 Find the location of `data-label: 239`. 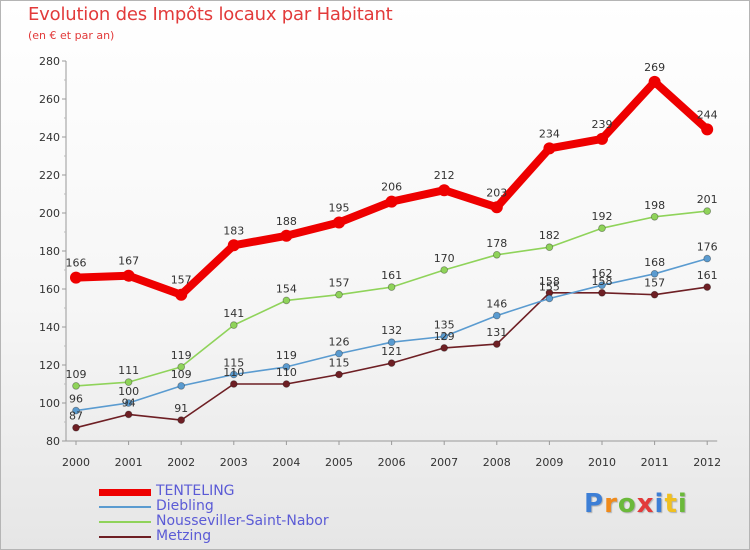

data-label: 239 is located at coordinates (602, 124).